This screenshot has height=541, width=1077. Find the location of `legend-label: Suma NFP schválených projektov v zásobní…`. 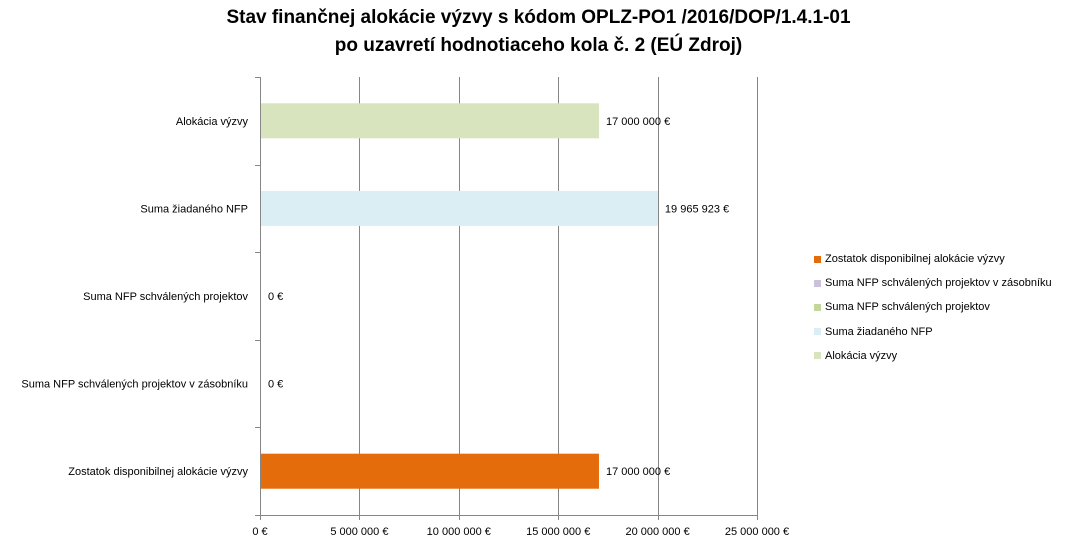

legend-label: Suma NFP schválených projektov v zásobní… is located at coordinates (938, 283).